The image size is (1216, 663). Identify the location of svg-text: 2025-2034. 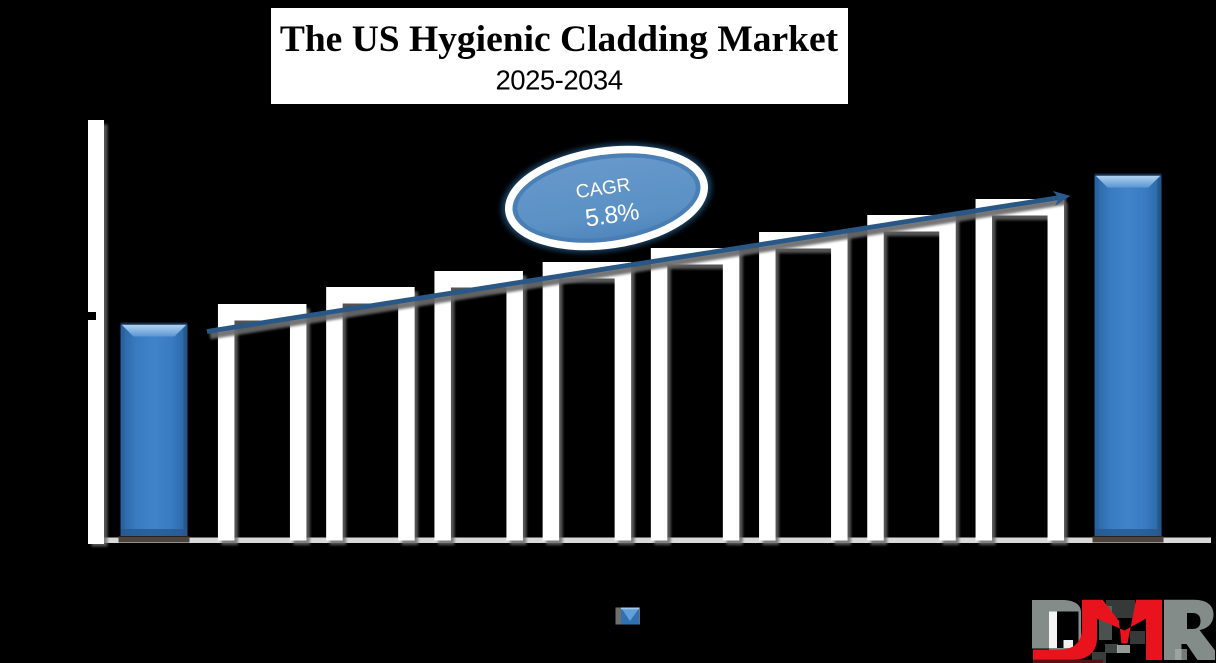
(558, 80).